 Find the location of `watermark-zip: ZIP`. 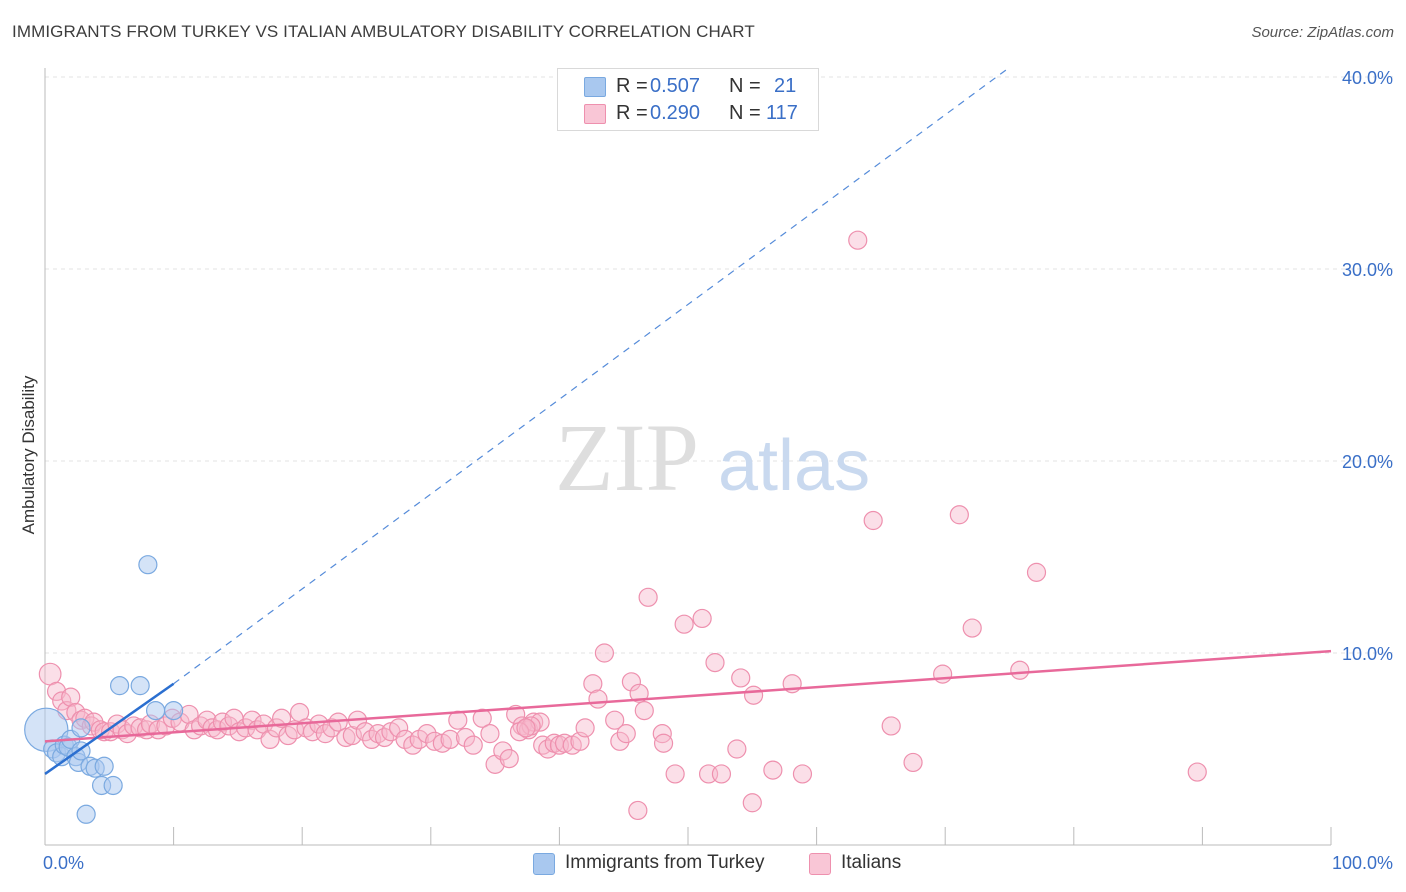

watermark-zip: ZIP is located at coordinates (627, 457).